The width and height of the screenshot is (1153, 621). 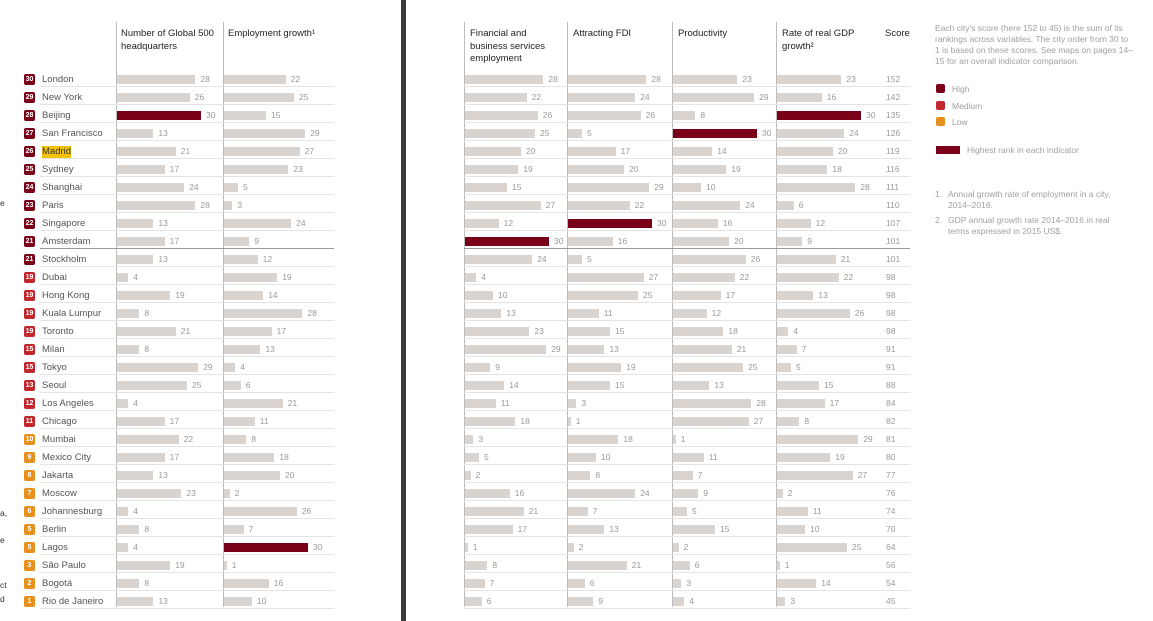 I want to click on city-sao-paulo: São Paulo, so click(x=64, y=565).